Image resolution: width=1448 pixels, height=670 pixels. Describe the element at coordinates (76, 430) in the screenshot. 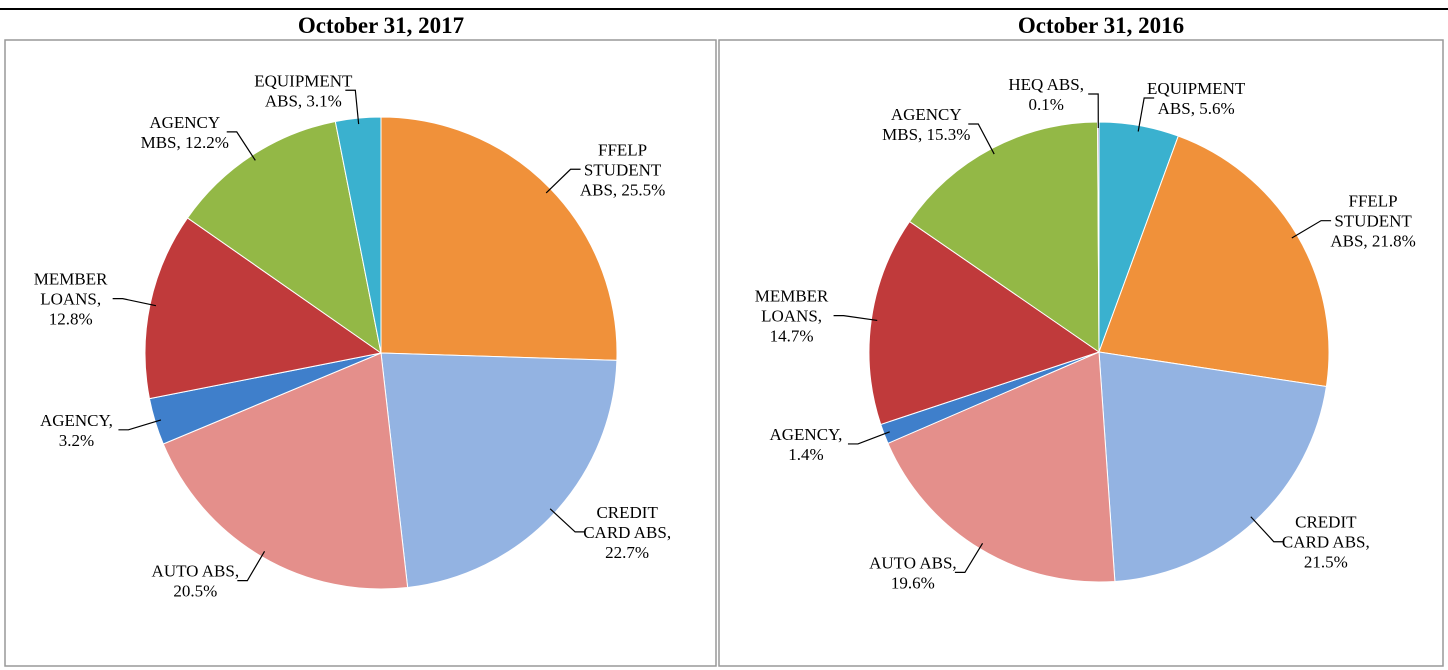

I see `data-label: AGENCY, 3.2%` at that location.